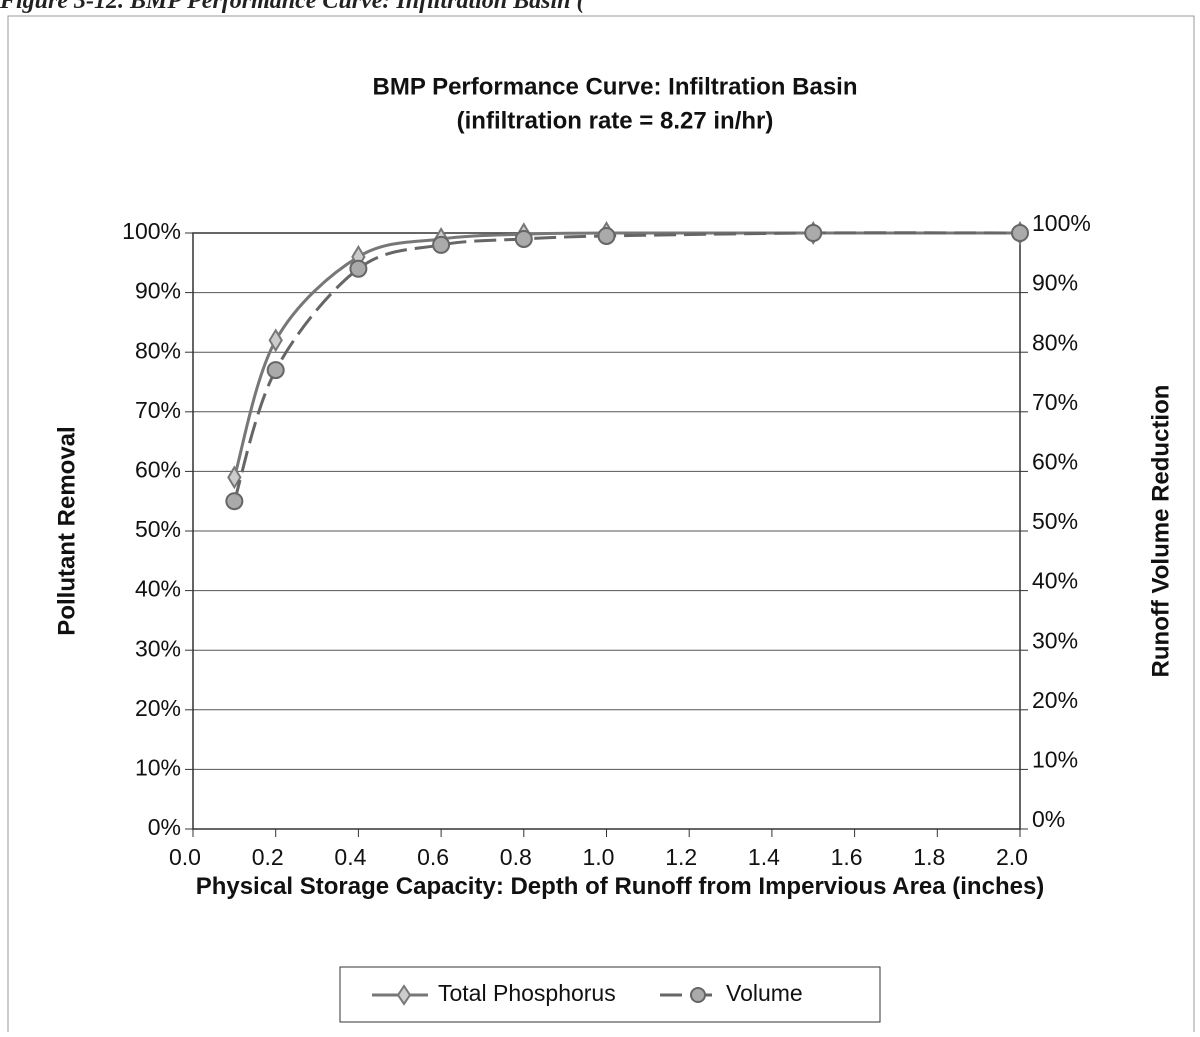 The width and height of the screenshot is (1200, 1037). What do you see at coordinates (1055, 283) in the screenshot?
I see `y2-tick-label: 90%` at bounding box center [1055, 283].